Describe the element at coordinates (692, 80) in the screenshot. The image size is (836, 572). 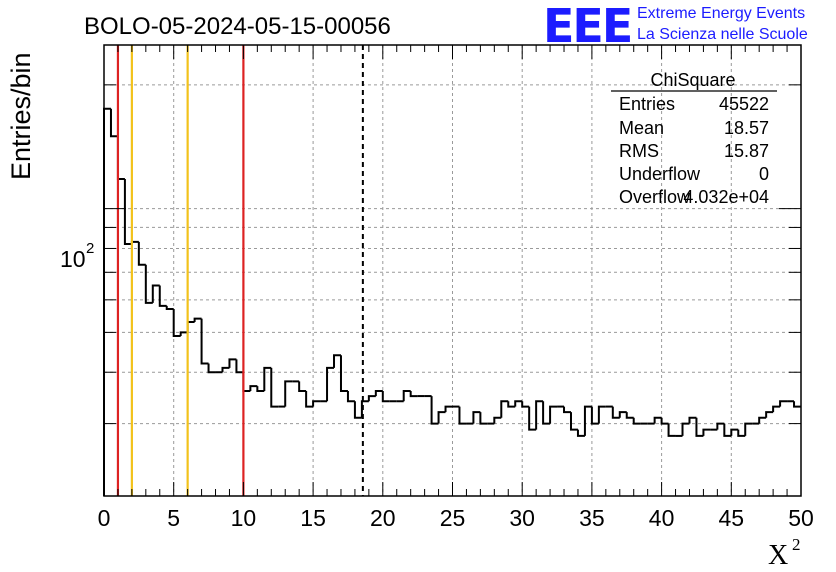
I see `stats-title: ChiSquare` at that location.